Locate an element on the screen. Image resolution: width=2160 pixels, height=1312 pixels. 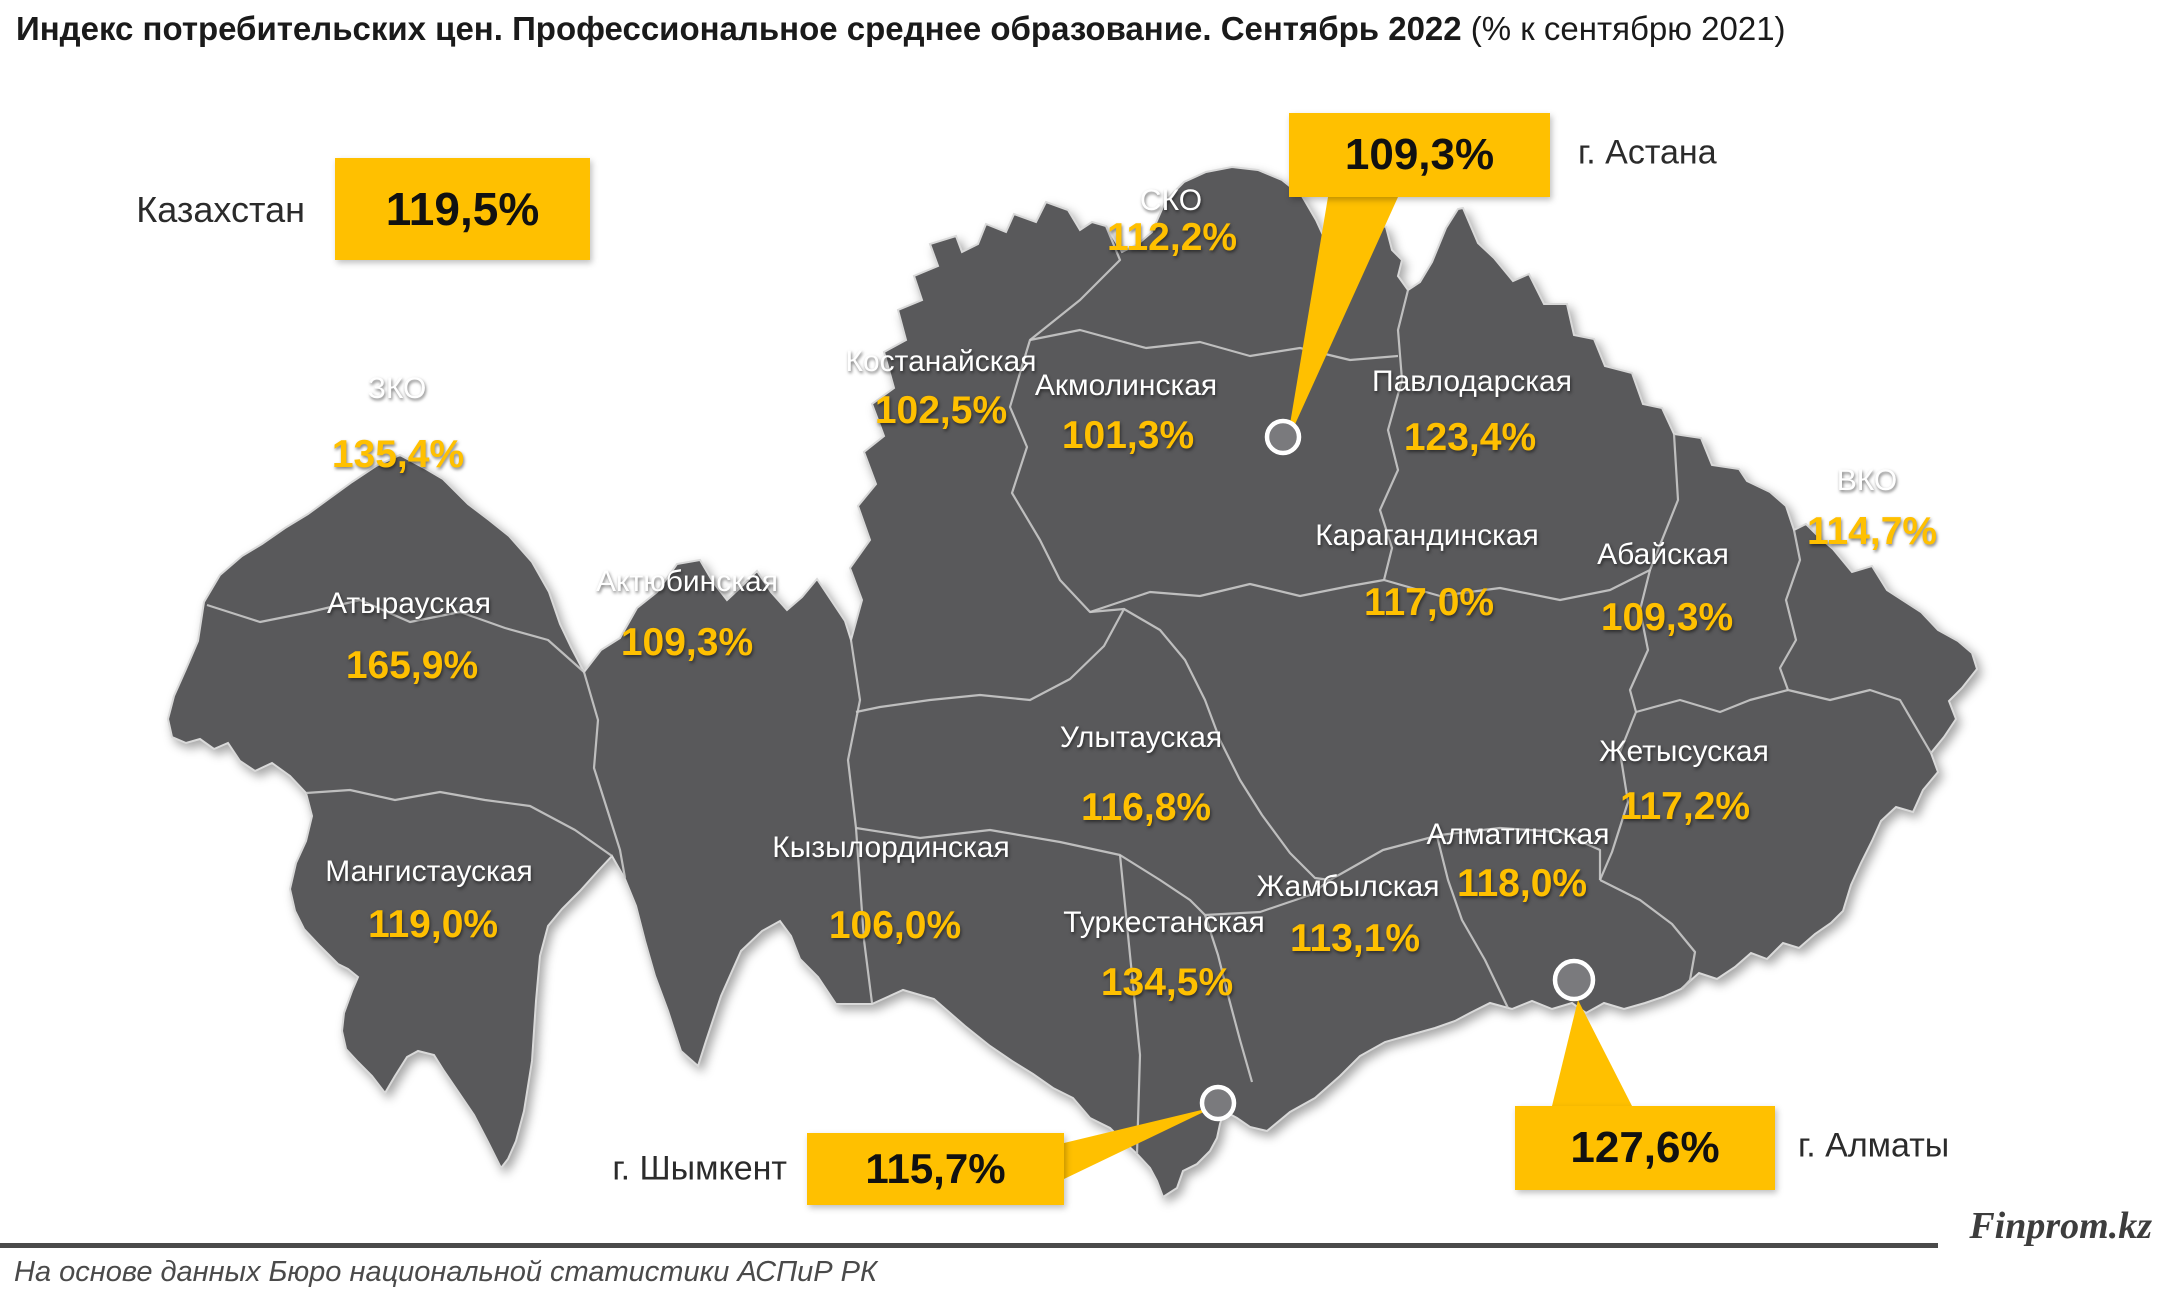
almaty-value-badge: 127,6% is located at coordinates (1645, 1148).